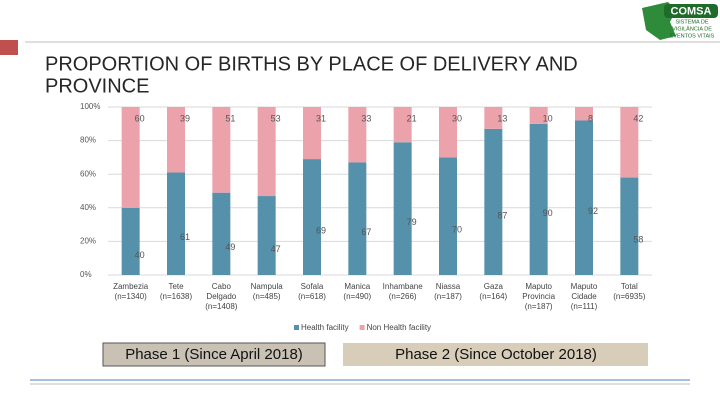 The width and height of the screenshot is (720, 405). Describe the element at coordinates (502, 215) in the screenshot. I see `data-label: 87` at that location.